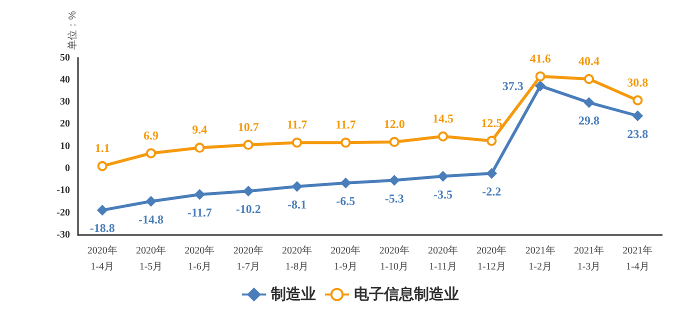 The height and width of the screenshot is (323, 700). What do you see at coordinates (65, 80) in the screenshot?
I see `y-tick-label: 40` at bounding box center [65, 80].